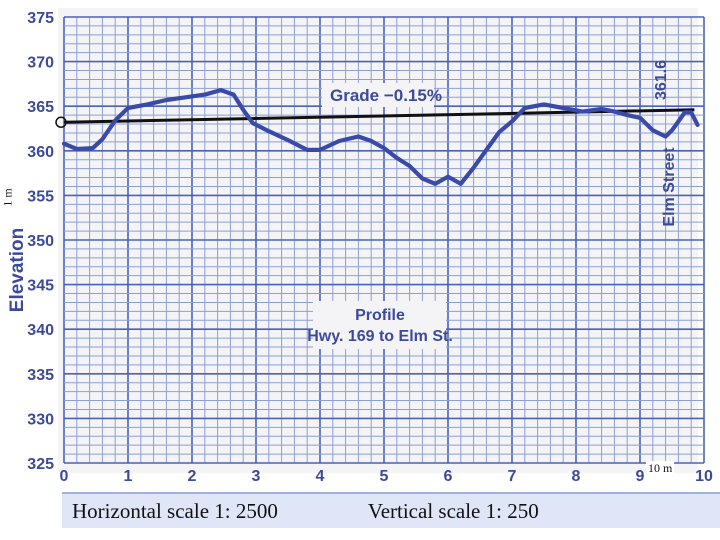 The height and width of the screenshot is (540, 720). I want to click on x-tick-label: 10, so click(704, 476).